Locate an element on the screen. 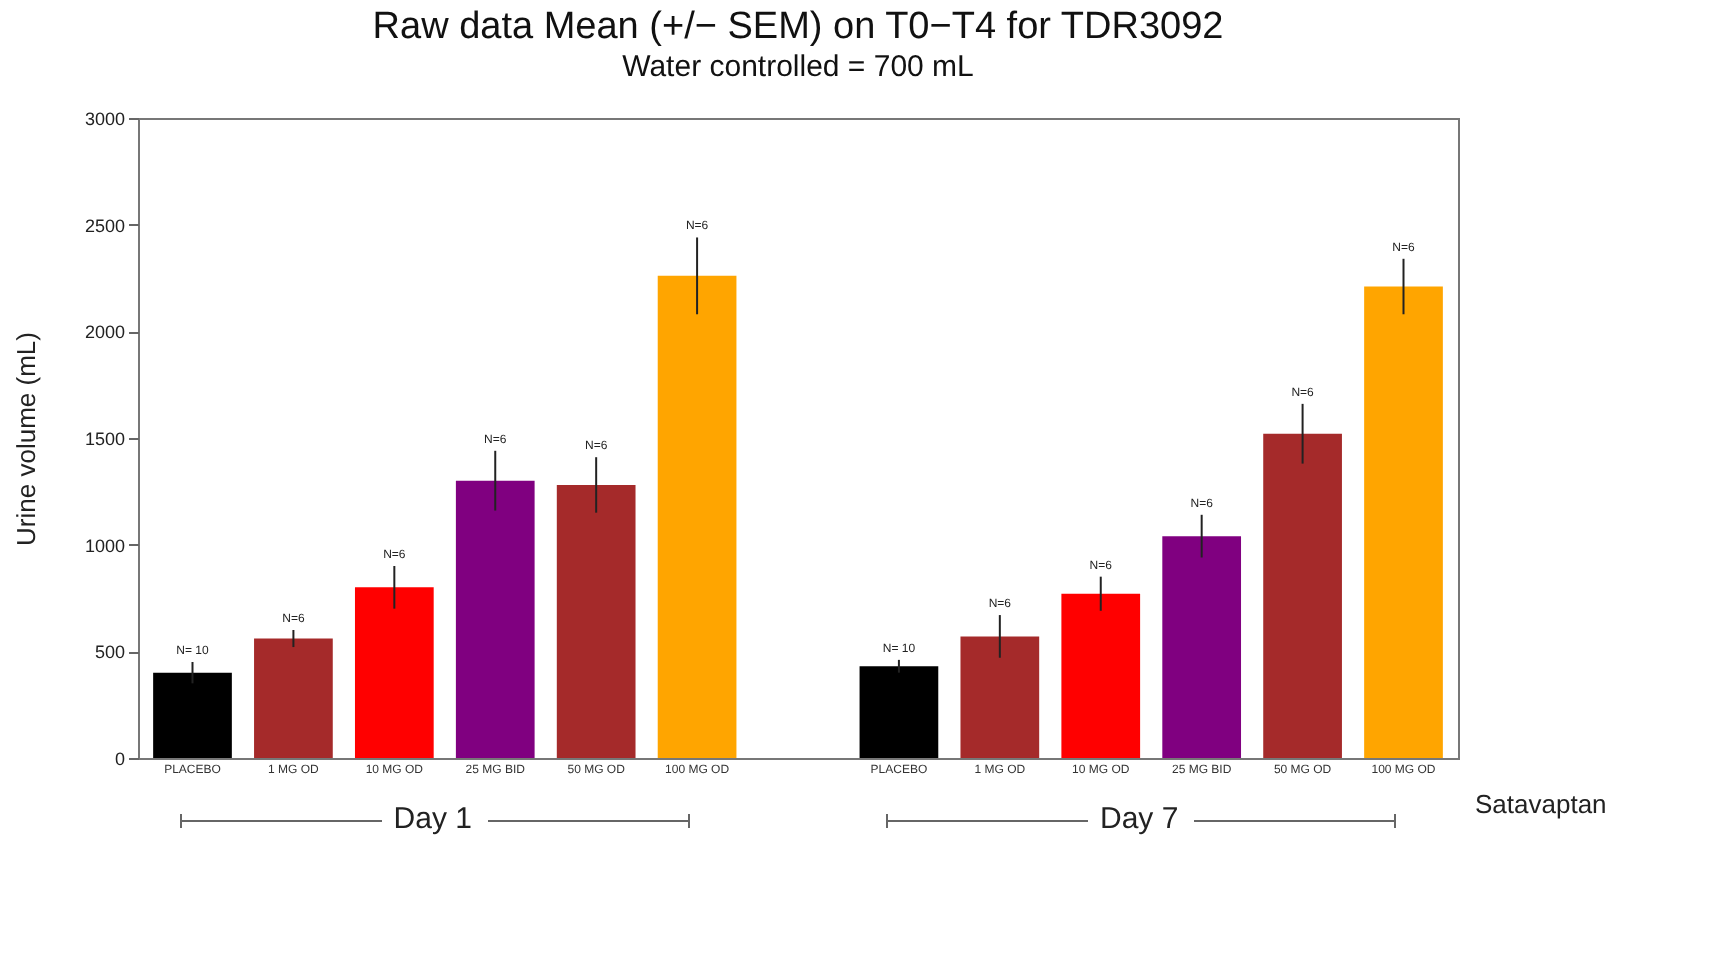  chart-subtitle: Water controlled = 700 mL is located at coordinates (798, 67).